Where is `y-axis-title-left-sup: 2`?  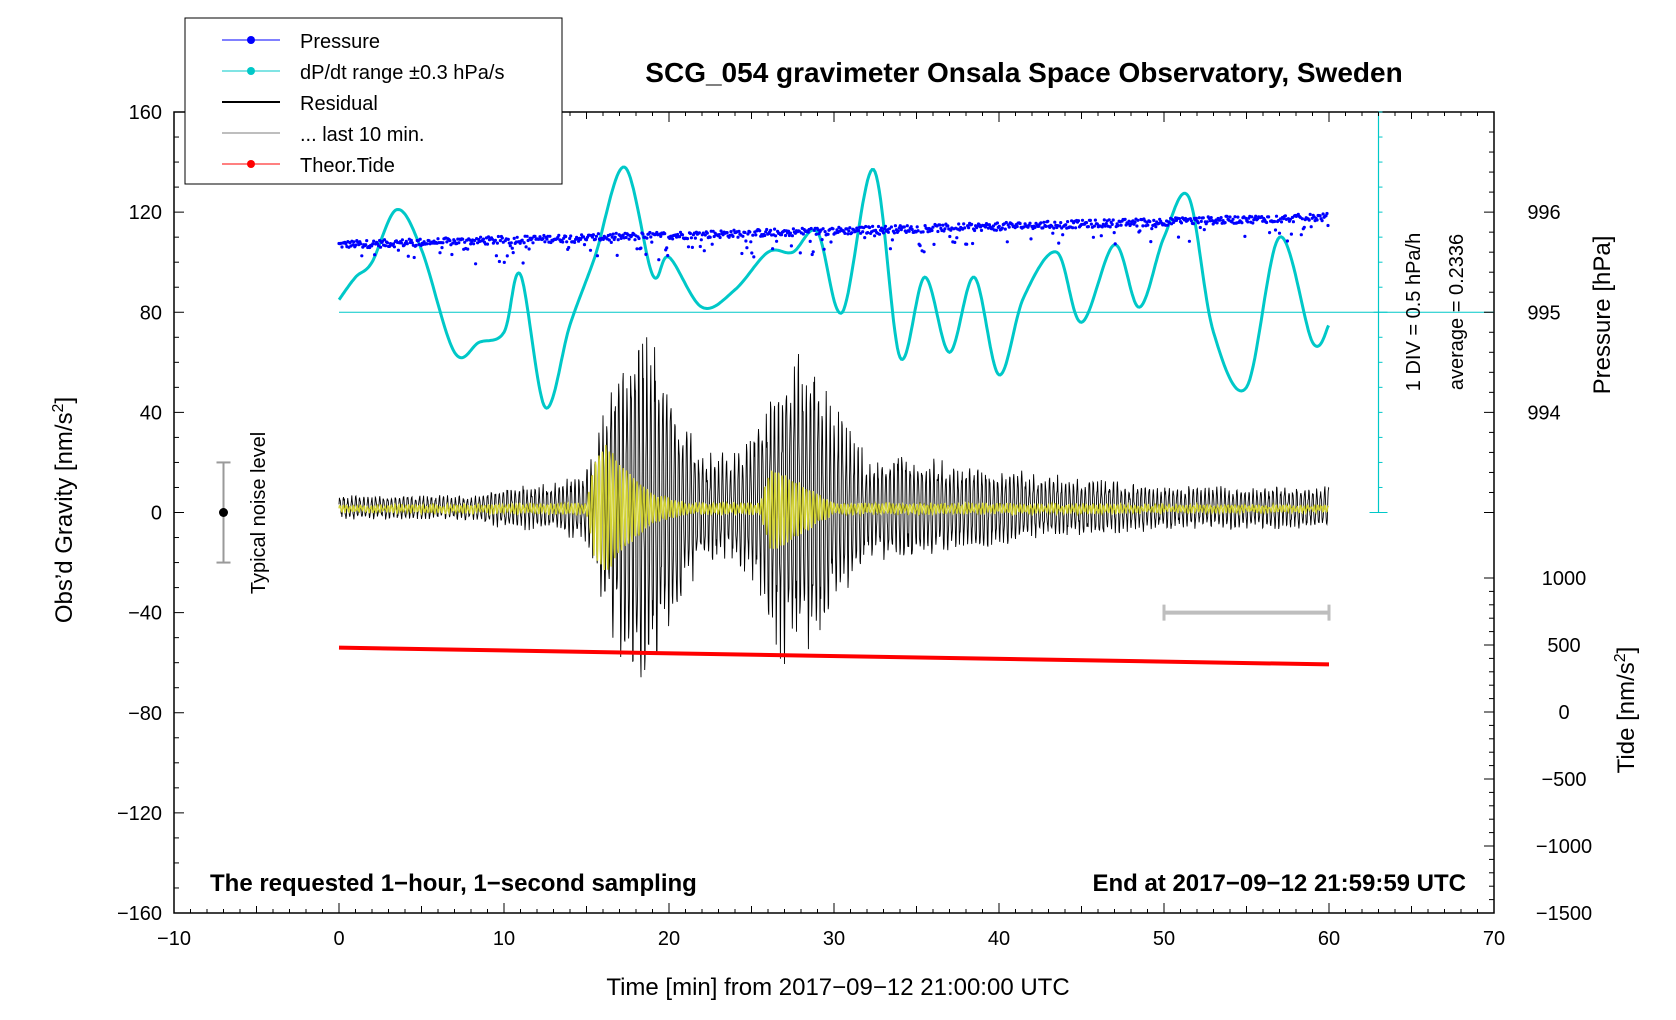
y-axis-title-left-sup: 2 is located at coordinates (58, 407).